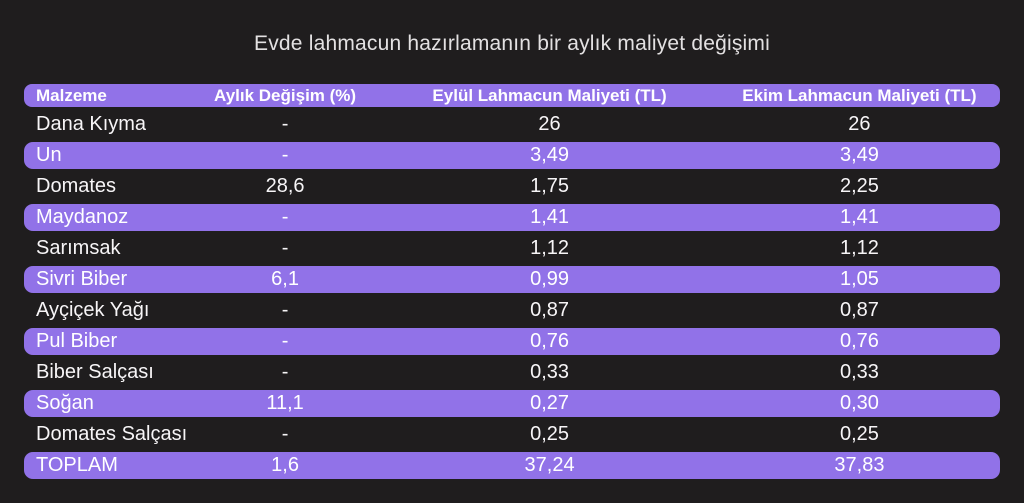 Image resolution: width=1024 pixels, height=503 pixels. I want to click on cell-eylul: 1,12, so click(550, 248).